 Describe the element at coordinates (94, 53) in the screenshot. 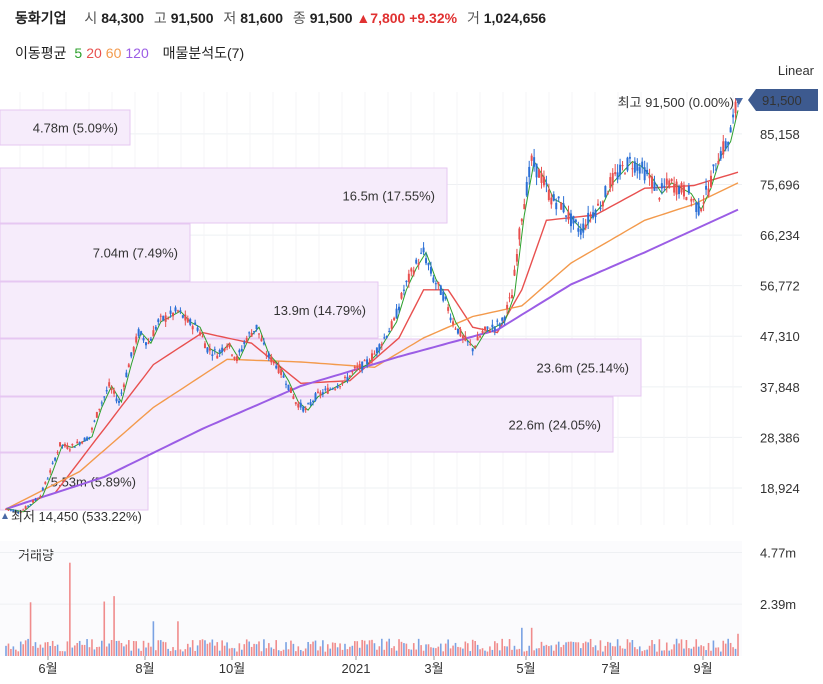

I see `ma-20-label: 20` at that location.